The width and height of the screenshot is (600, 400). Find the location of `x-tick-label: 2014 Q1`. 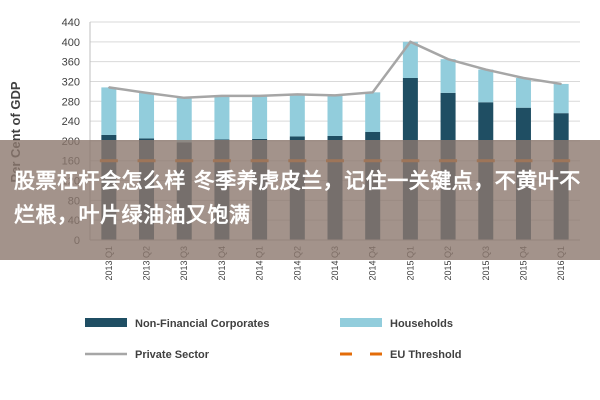

x-tick-label: 2014 Q1 is located at coordinates (260, 263).